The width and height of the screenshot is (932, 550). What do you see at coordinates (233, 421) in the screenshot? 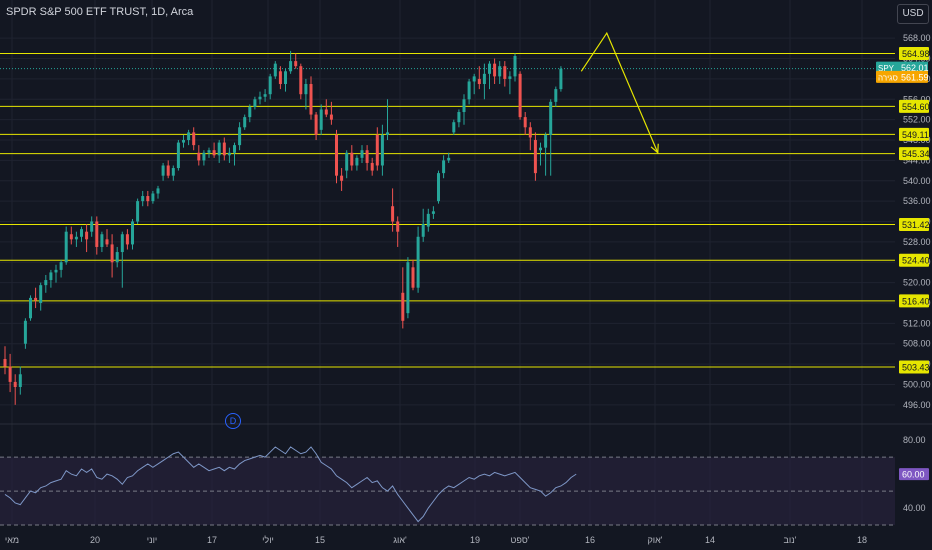
I see `dividend-event-icon: D` at bounding box center [233, 421].